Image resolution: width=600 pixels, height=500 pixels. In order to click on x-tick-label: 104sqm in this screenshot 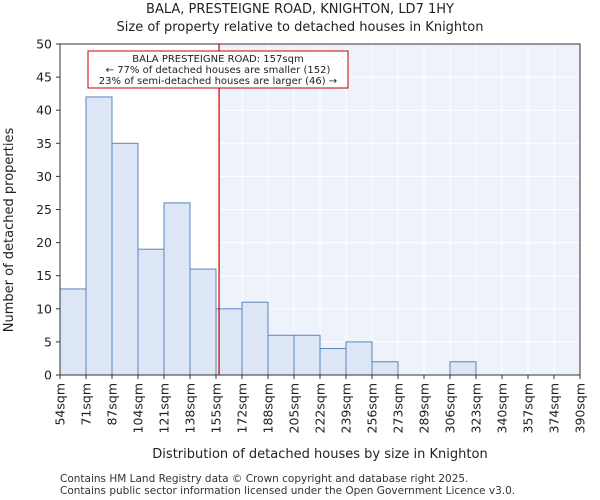, I will do `click(138, 408)`.